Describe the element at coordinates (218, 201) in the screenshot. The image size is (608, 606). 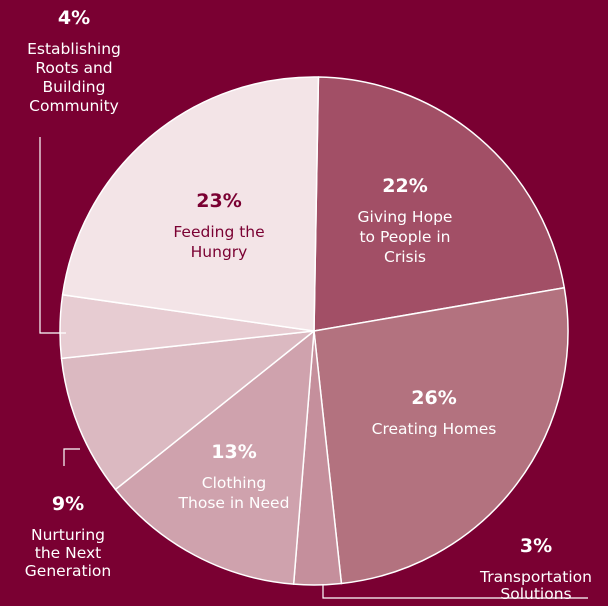
I see `label-feeding-the-hungry-percent: 23%` at that location.